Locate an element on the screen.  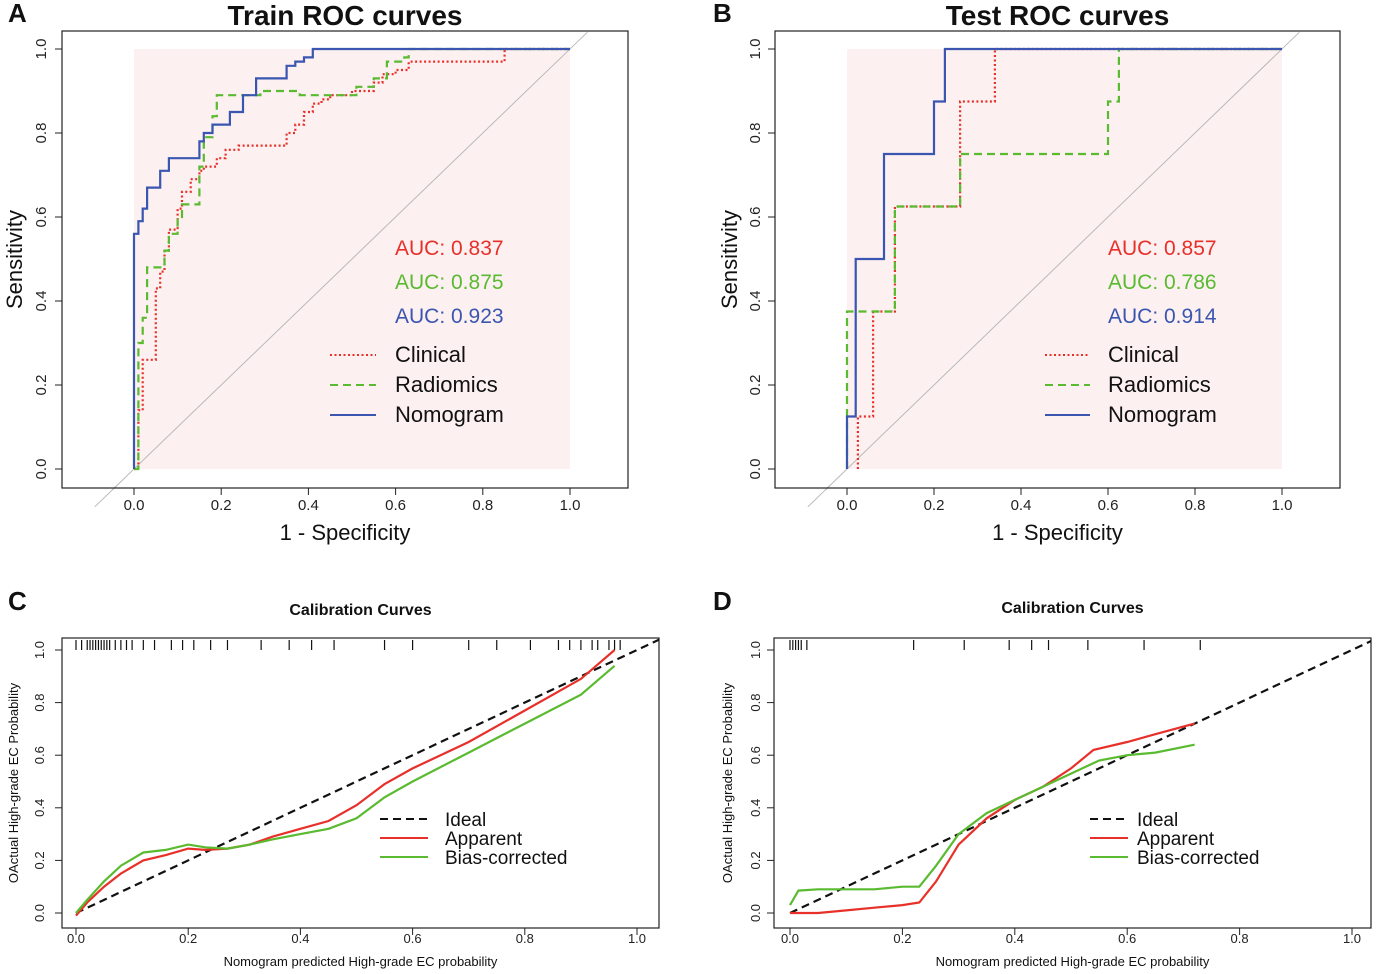
panel-letter: A is located at coordinates (17, 14).